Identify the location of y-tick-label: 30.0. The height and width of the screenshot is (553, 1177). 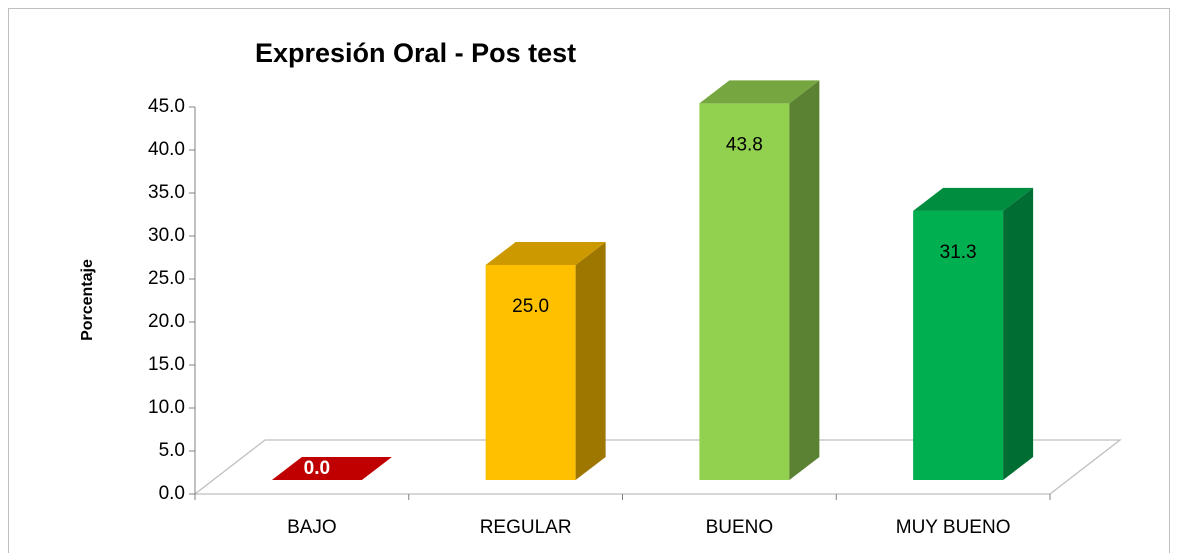
(166, 235).